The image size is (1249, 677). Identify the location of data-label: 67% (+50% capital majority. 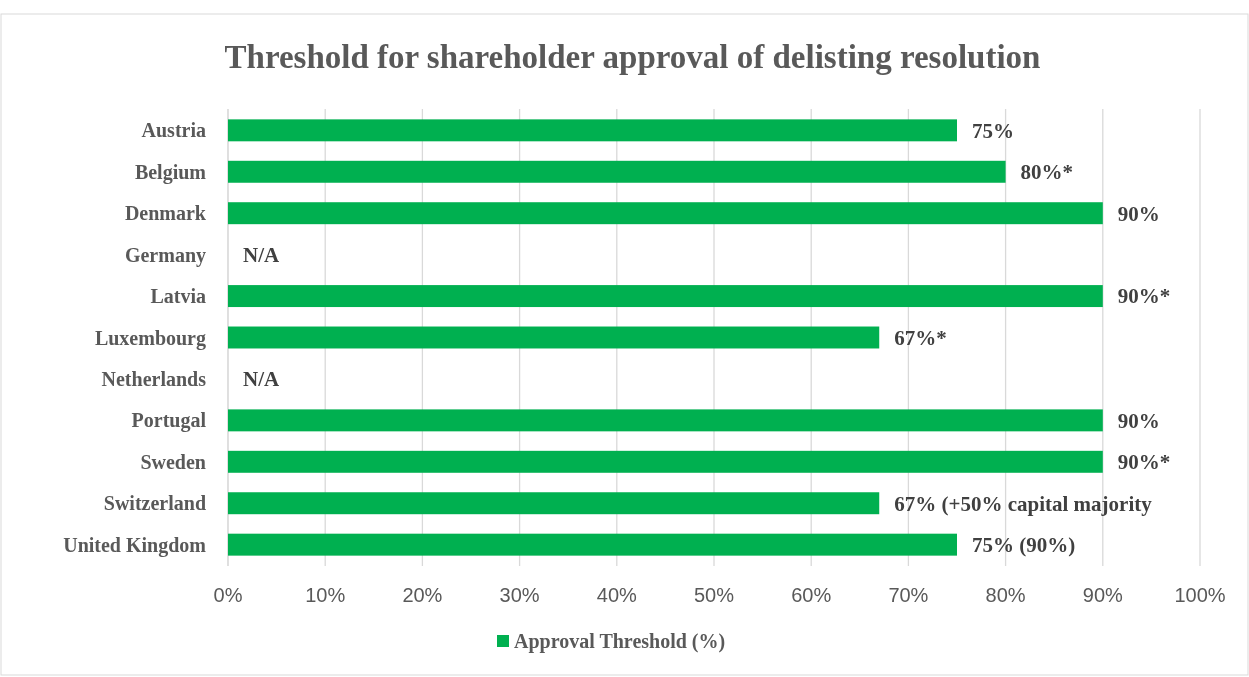
(1023, 503).